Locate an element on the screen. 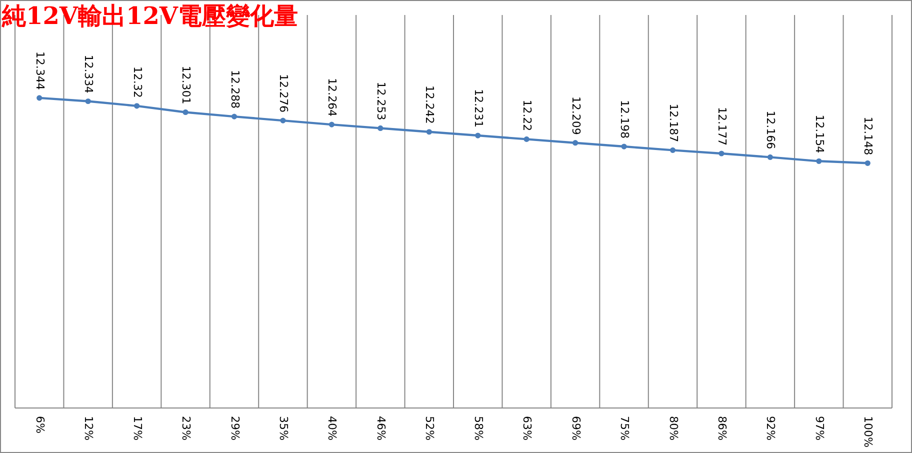 This screenshot has width=912, height=453. data-label: 12.288 is located at coordinates (235, 89).